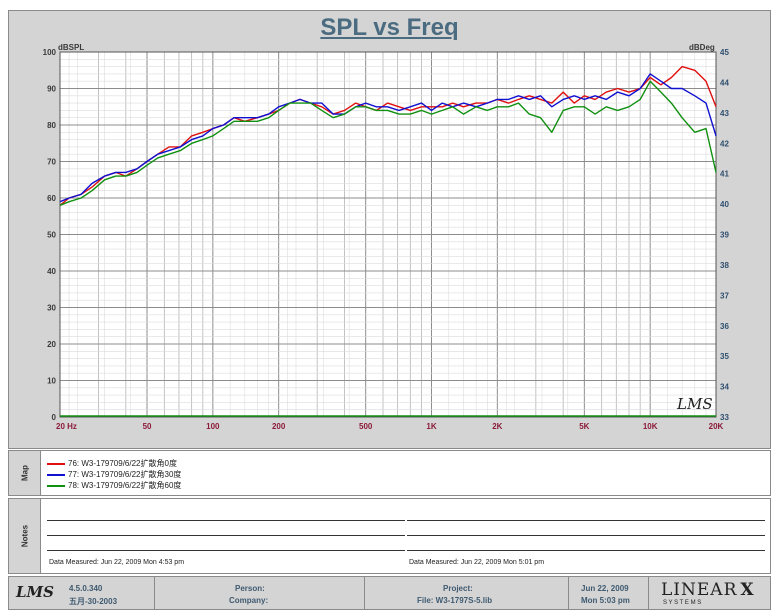 Image resolution: width=779 pixels, height=616 pixels. I want to click on footer-person-cell: Person: Company:, so click(260, 593).